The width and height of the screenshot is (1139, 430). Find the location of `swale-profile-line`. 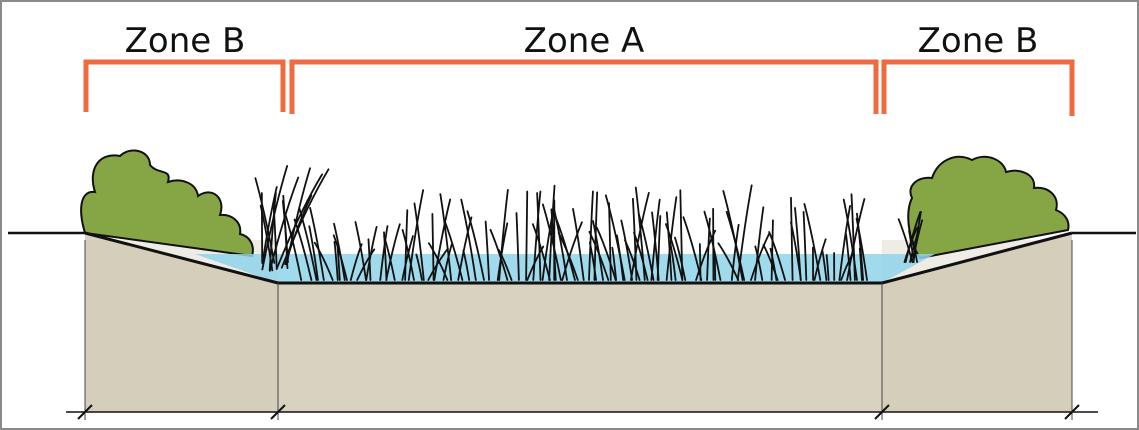

swale-profile-line is located at coordinates (578, 258).